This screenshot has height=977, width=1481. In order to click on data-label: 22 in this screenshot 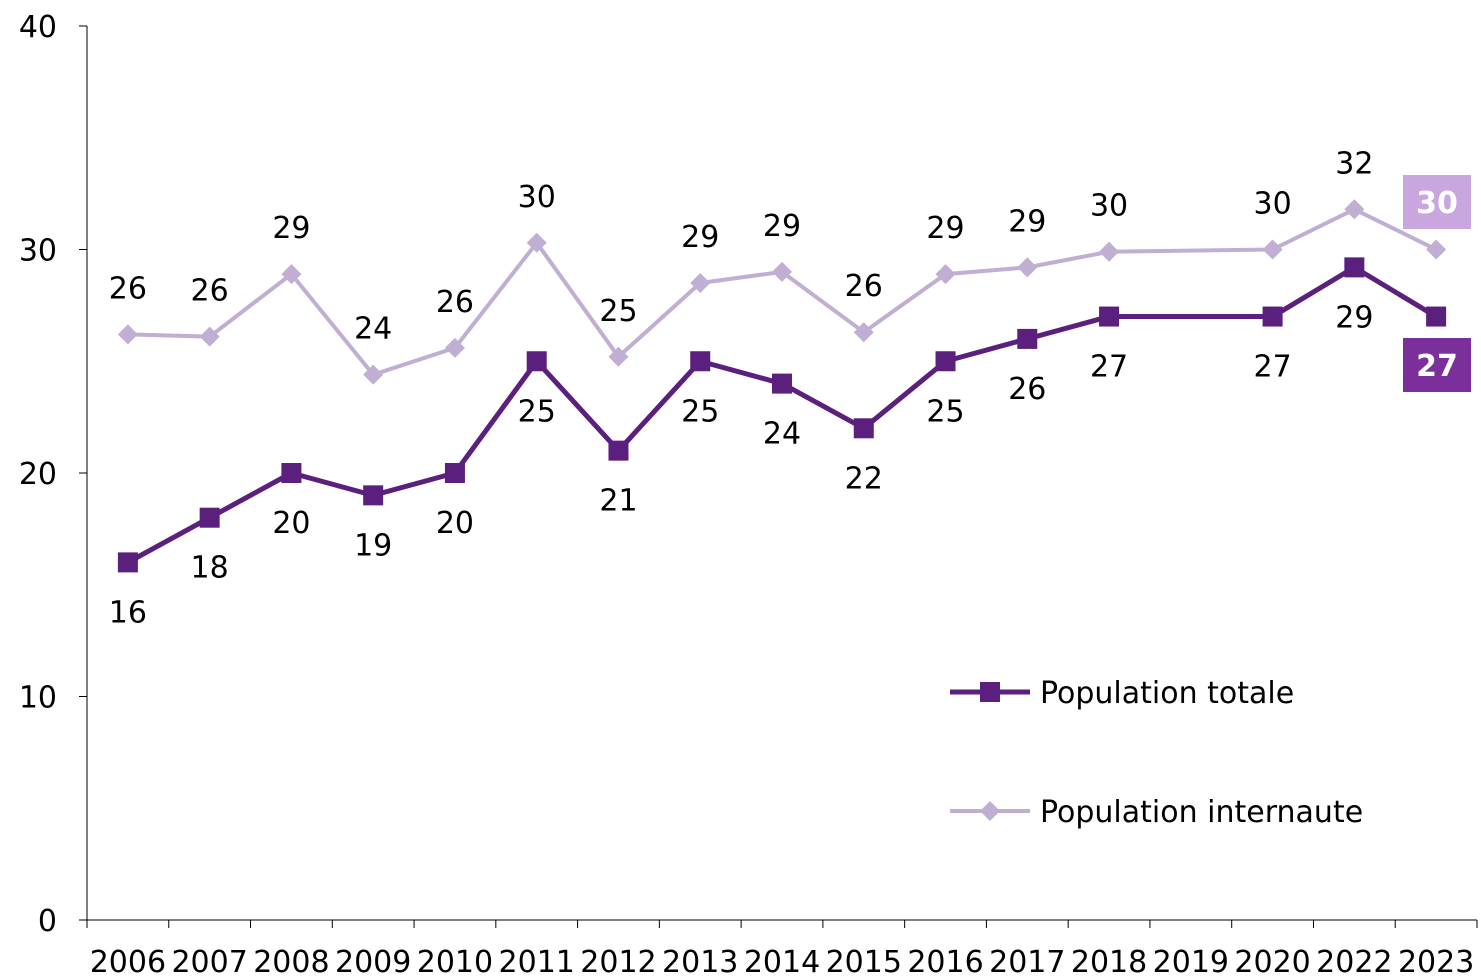, I will do `click(864, 478)`.